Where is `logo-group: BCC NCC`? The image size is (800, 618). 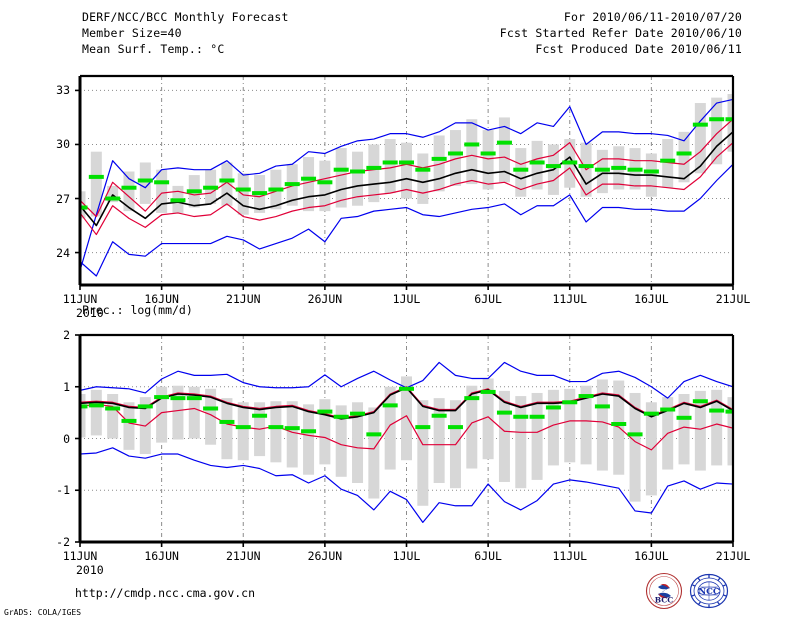 logo-group: BCC NCC is located at coordinates (687, 591).